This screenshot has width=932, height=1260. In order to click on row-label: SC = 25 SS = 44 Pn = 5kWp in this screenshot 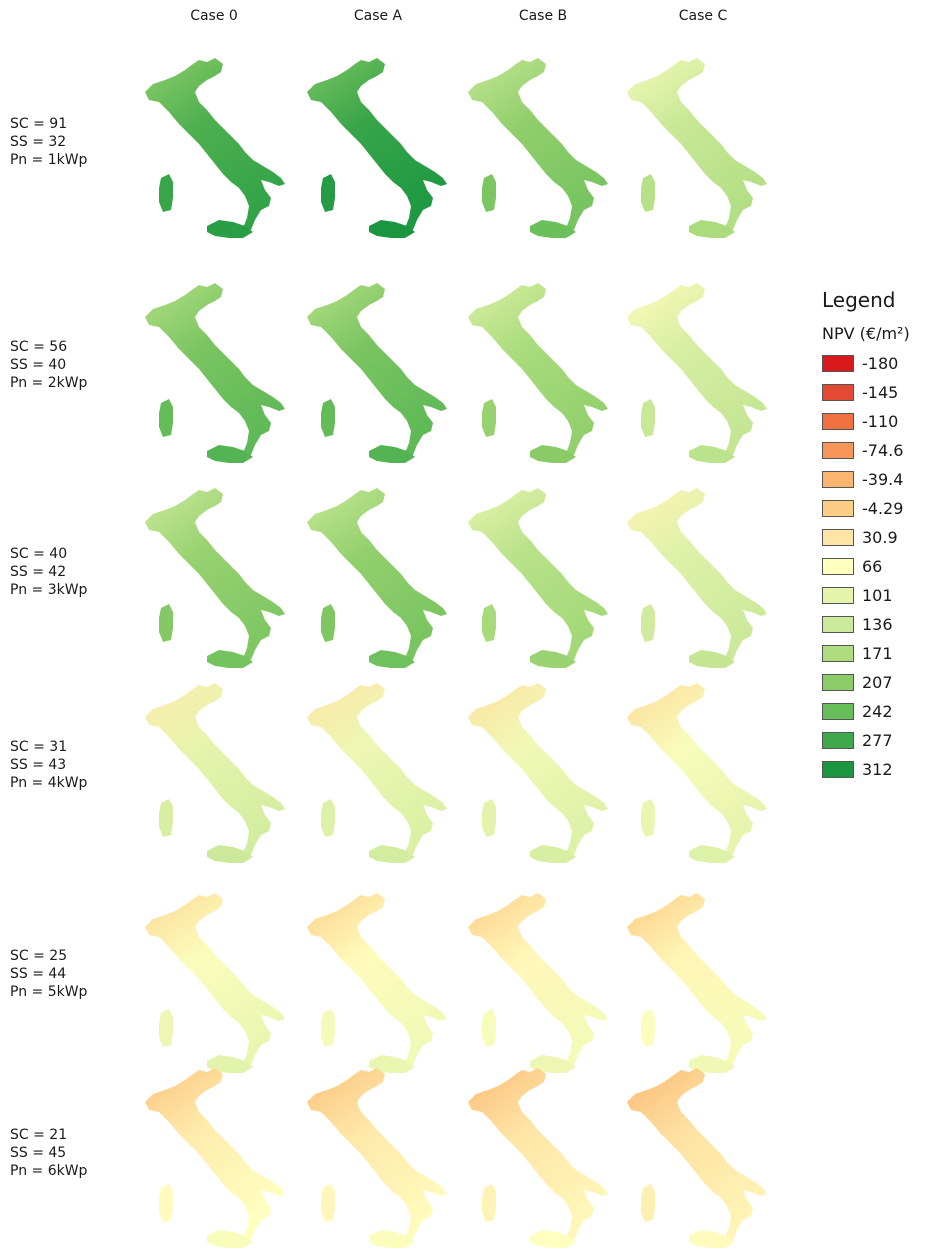, I will do `click(48, 974)`.